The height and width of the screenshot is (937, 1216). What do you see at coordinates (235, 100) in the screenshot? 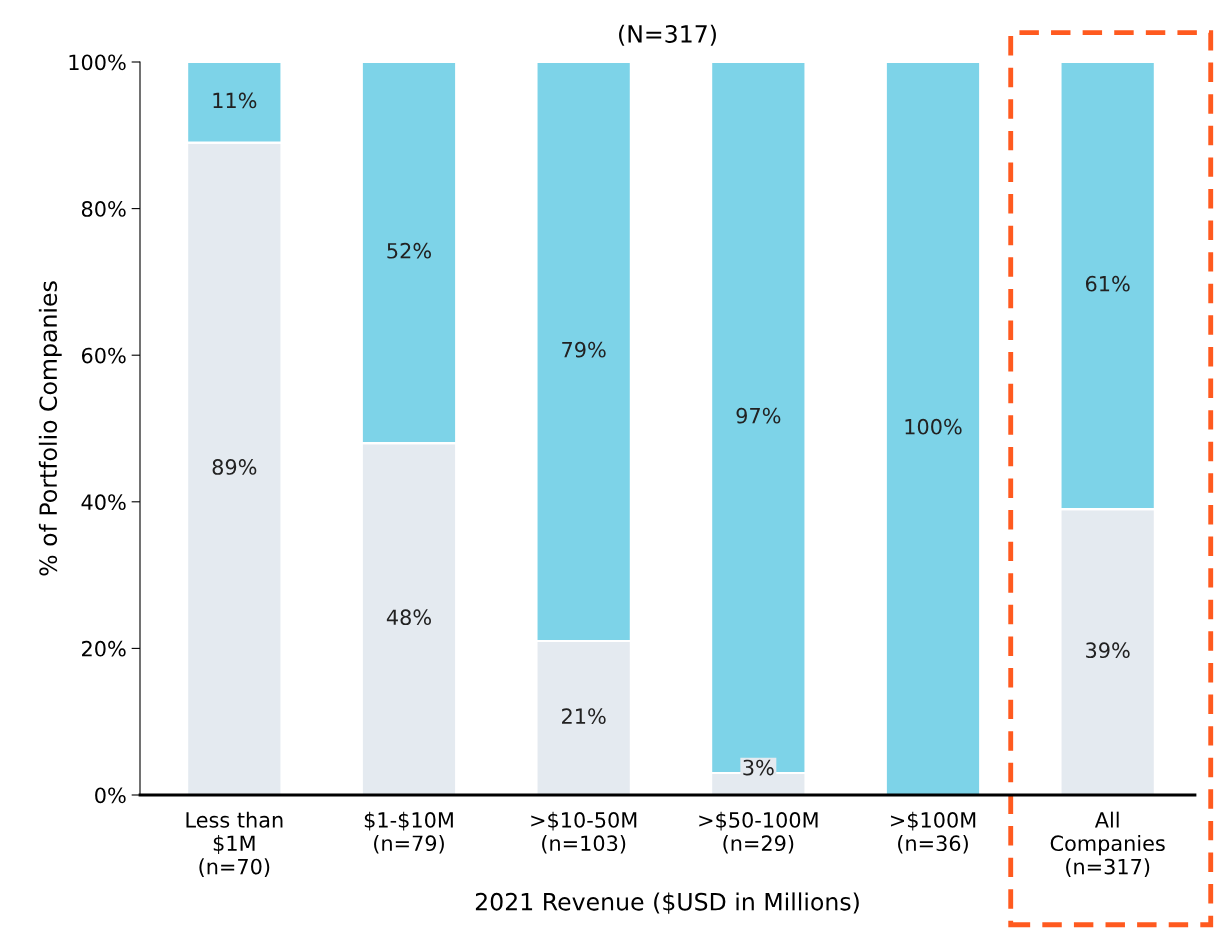
I see `data-label: 11%` at bounding box center [235, 100].